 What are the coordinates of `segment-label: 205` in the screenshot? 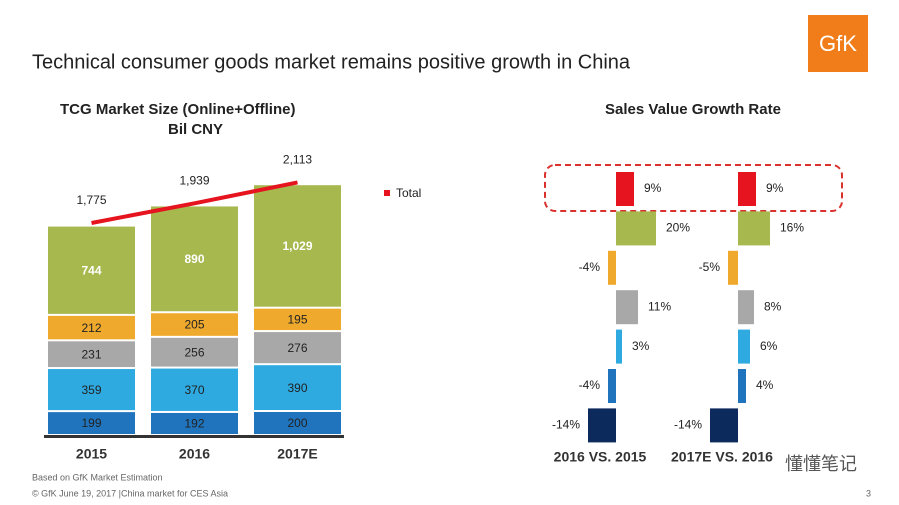 It's located at (194, 325).